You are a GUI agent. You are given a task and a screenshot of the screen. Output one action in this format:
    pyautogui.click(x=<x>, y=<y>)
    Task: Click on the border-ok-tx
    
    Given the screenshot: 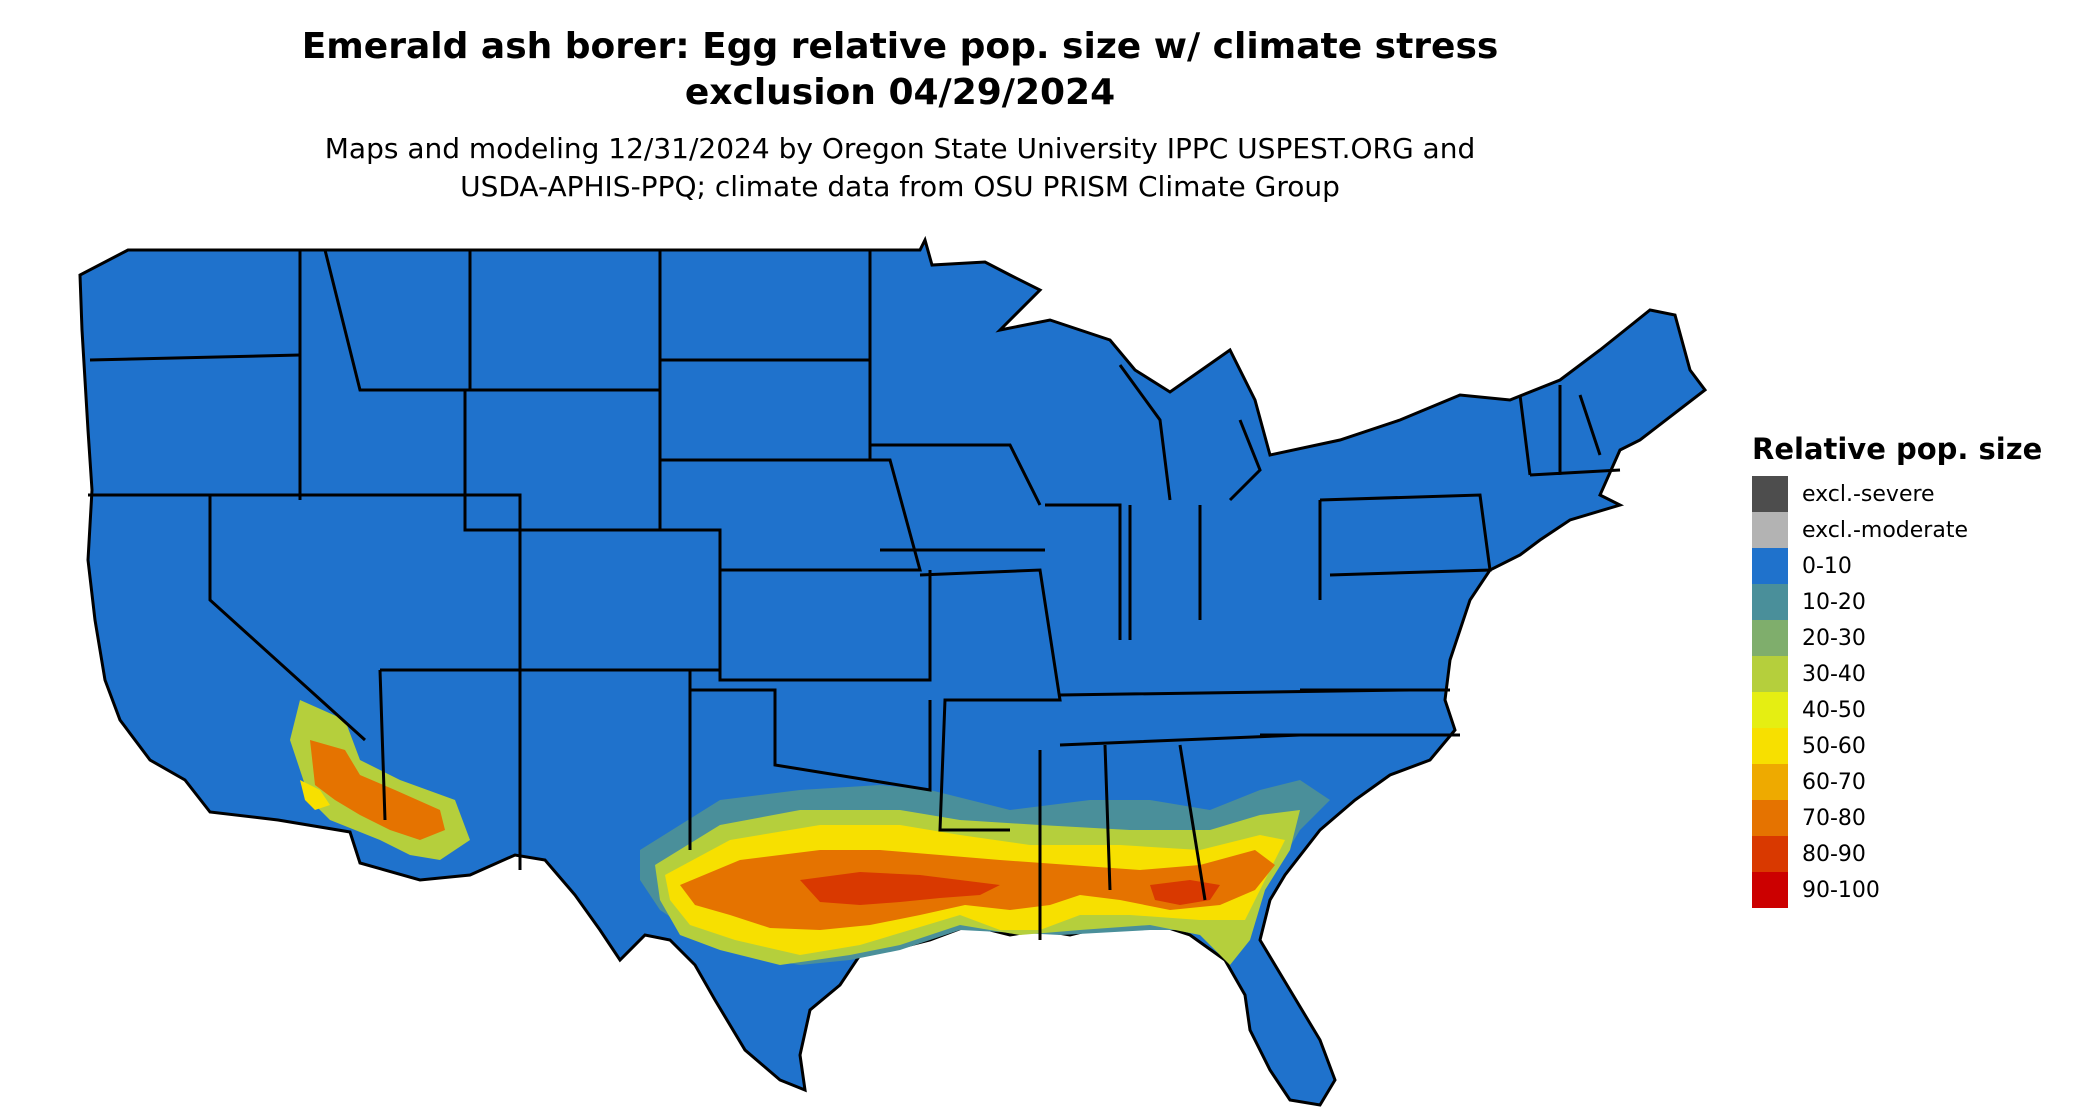 What is the action you would take?
    pyautogui.click(x=811, y=740)
    